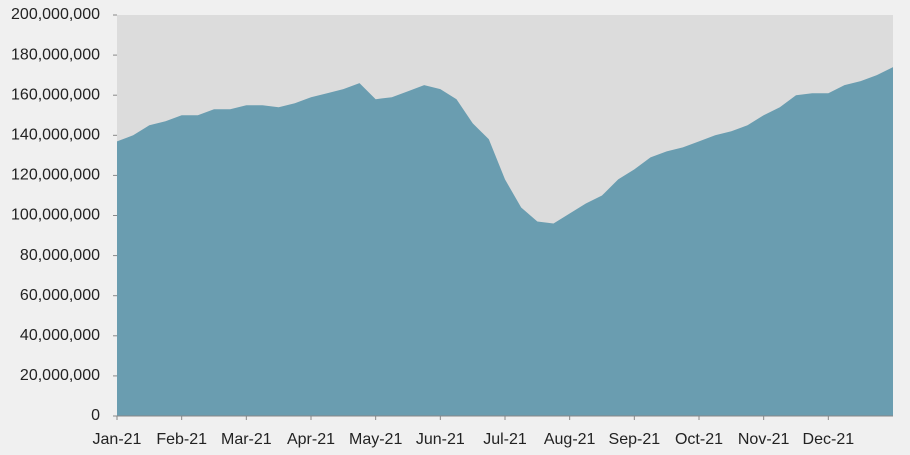 Image resolution: width=910 pixels, height=455 pixels. I want to click on x-tick-label: May-21, so click(375, 439).